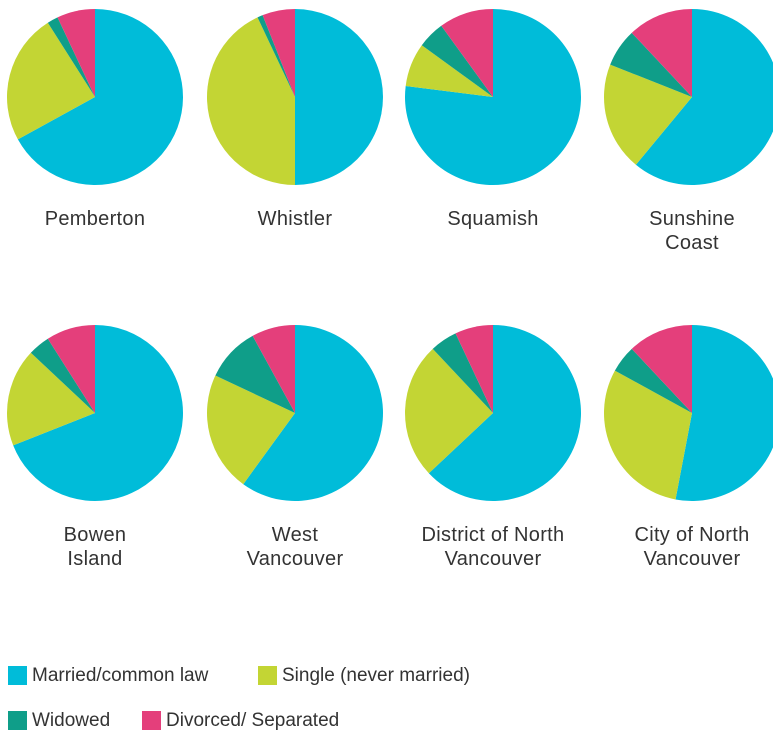 This screenshot has height=734, width=773. Describe the element at coordinates (295, 219) in the screenshot. I see `pie-title: Whistler` at that location.